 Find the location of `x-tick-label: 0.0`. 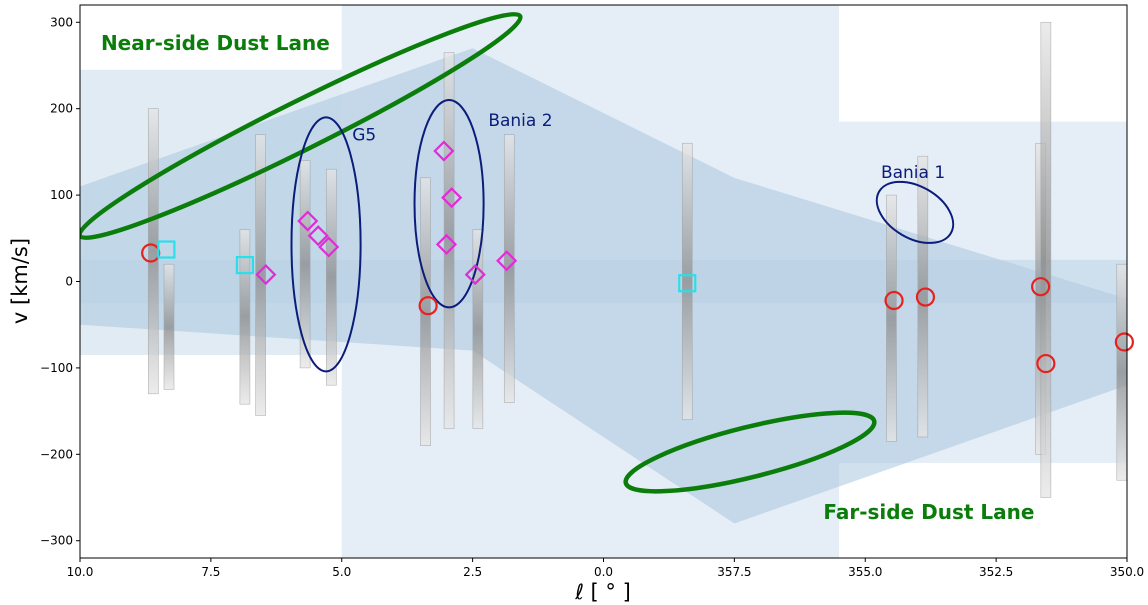

x-tick-label: 0.0 is located at coordinates (603, 572).